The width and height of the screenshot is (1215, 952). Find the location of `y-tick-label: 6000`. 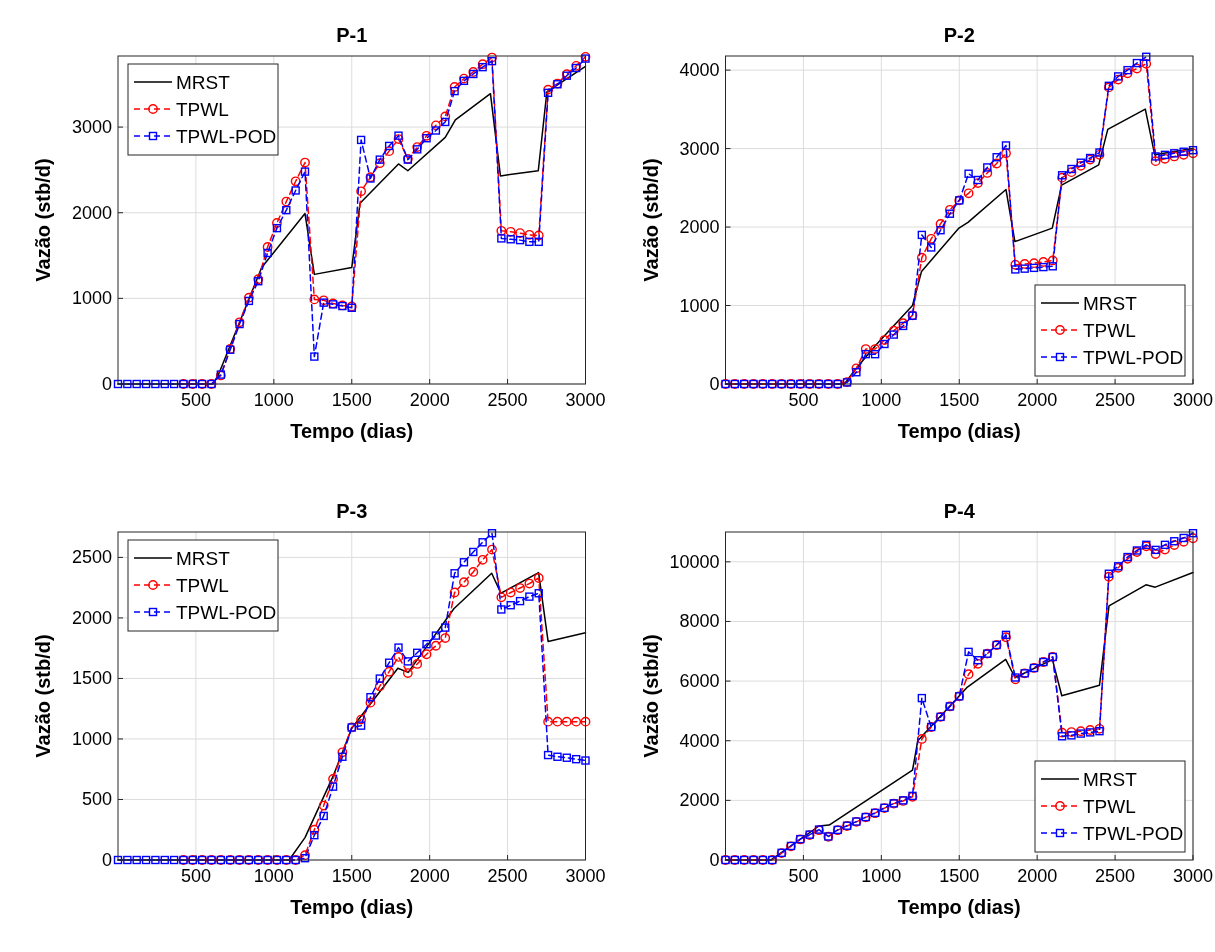

y-tick-label: 6000 is located at coordinates (699, 681).